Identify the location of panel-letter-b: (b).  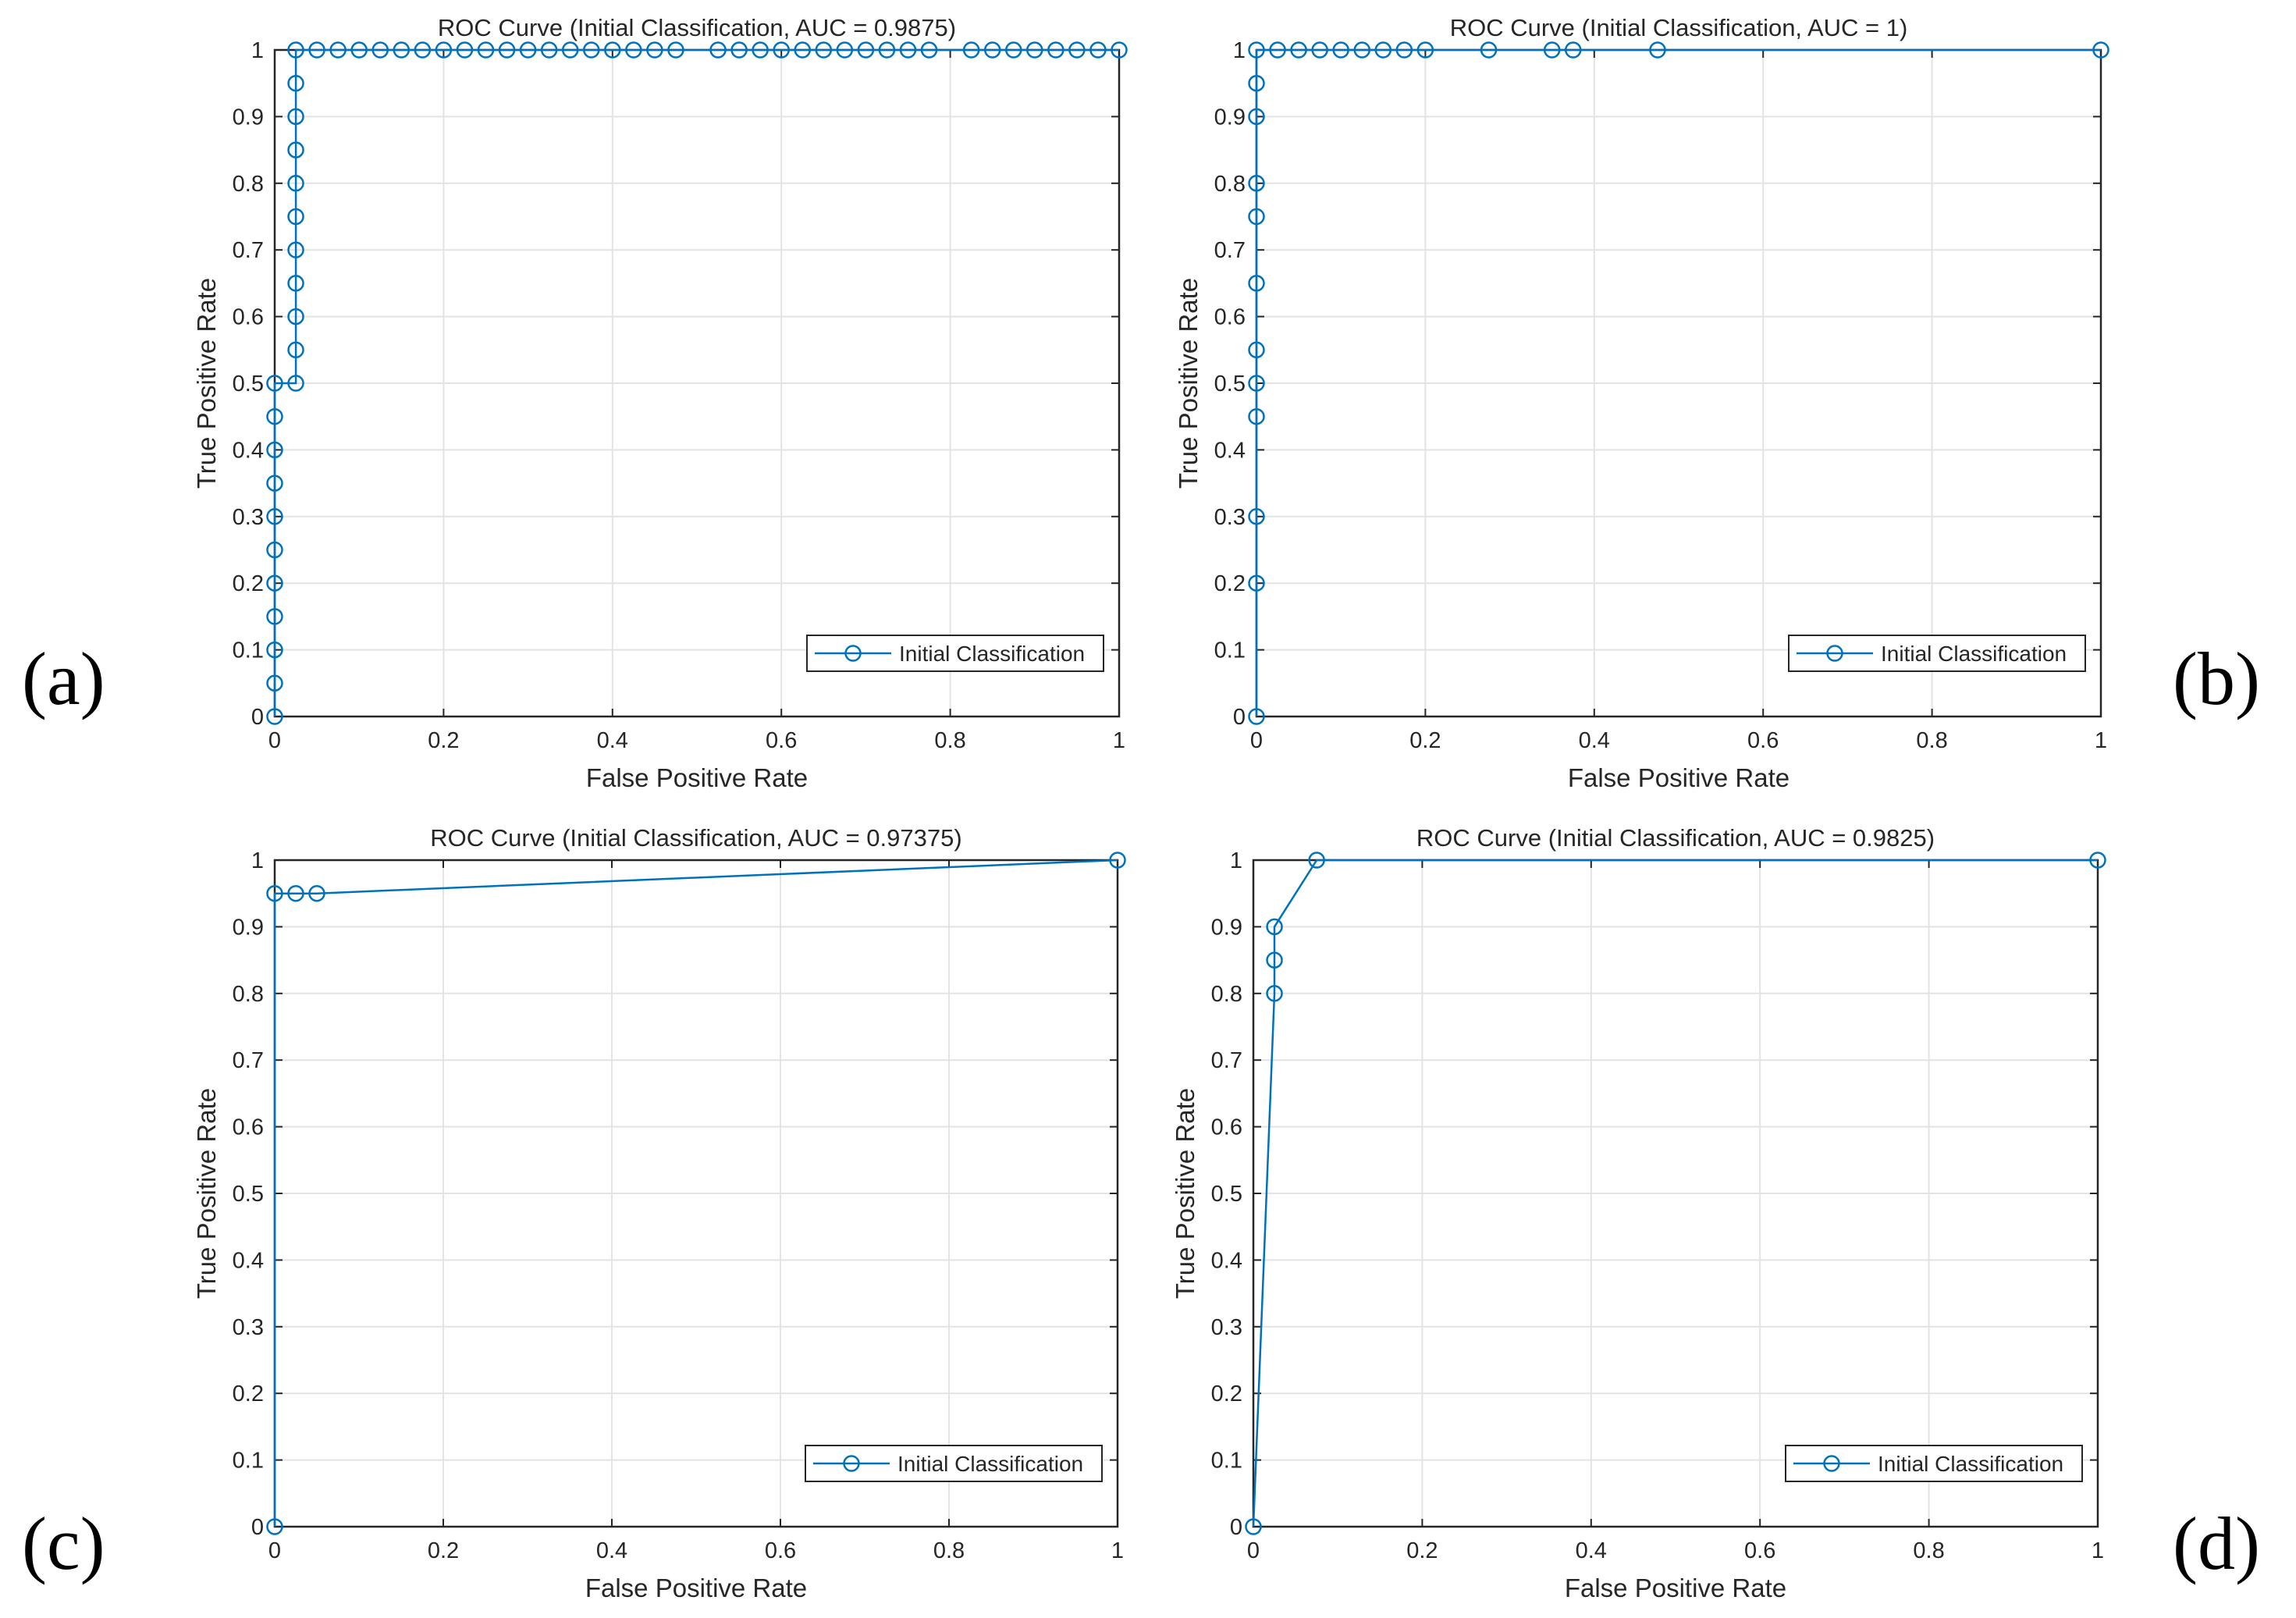
(2216, 678).